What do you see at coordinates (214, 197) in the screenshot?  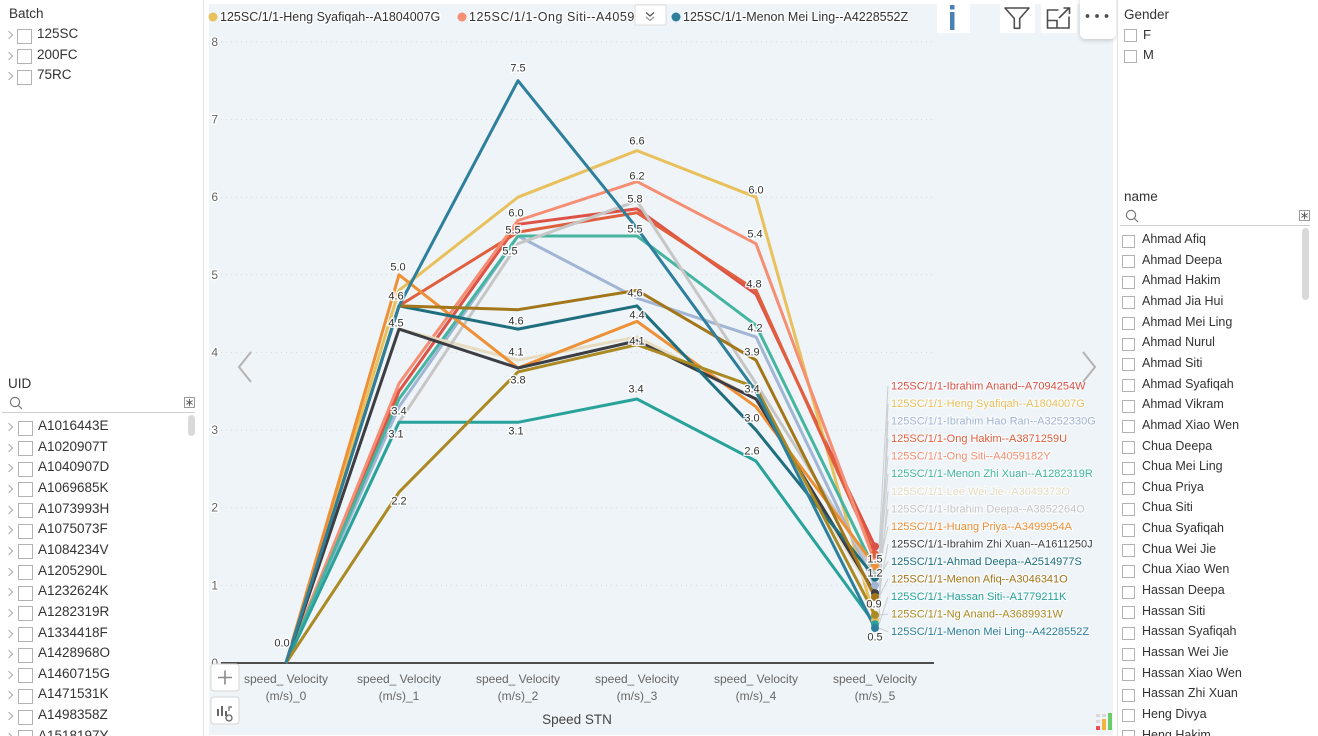 I see `svg-text: 6` at bounding box center [214, 197].